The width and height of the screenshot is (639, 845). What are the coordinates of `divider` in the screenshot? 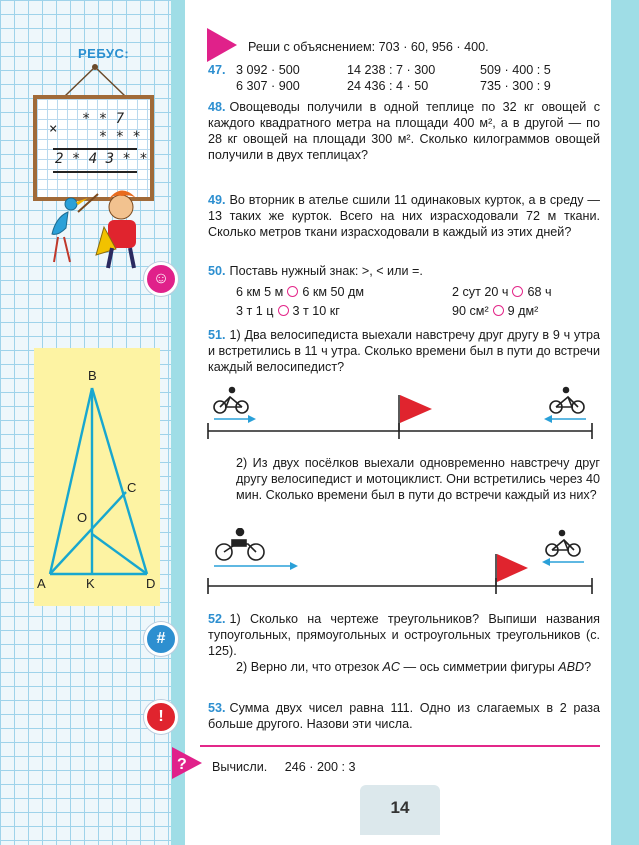 It's located at (400, 746).